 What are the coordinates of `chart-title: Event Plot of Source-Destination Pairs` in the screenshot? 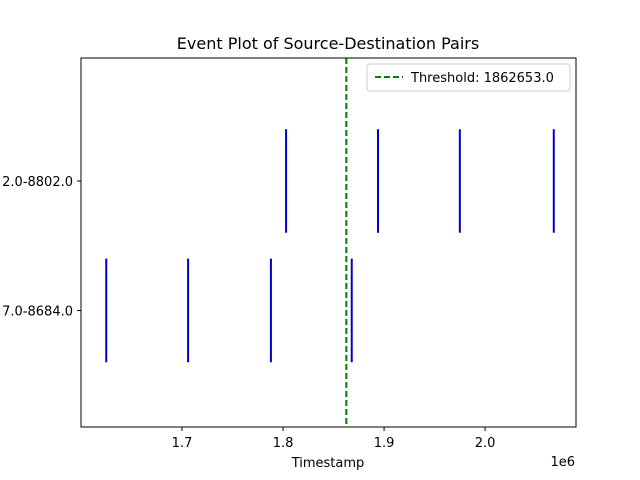 It's located at (328, 43).